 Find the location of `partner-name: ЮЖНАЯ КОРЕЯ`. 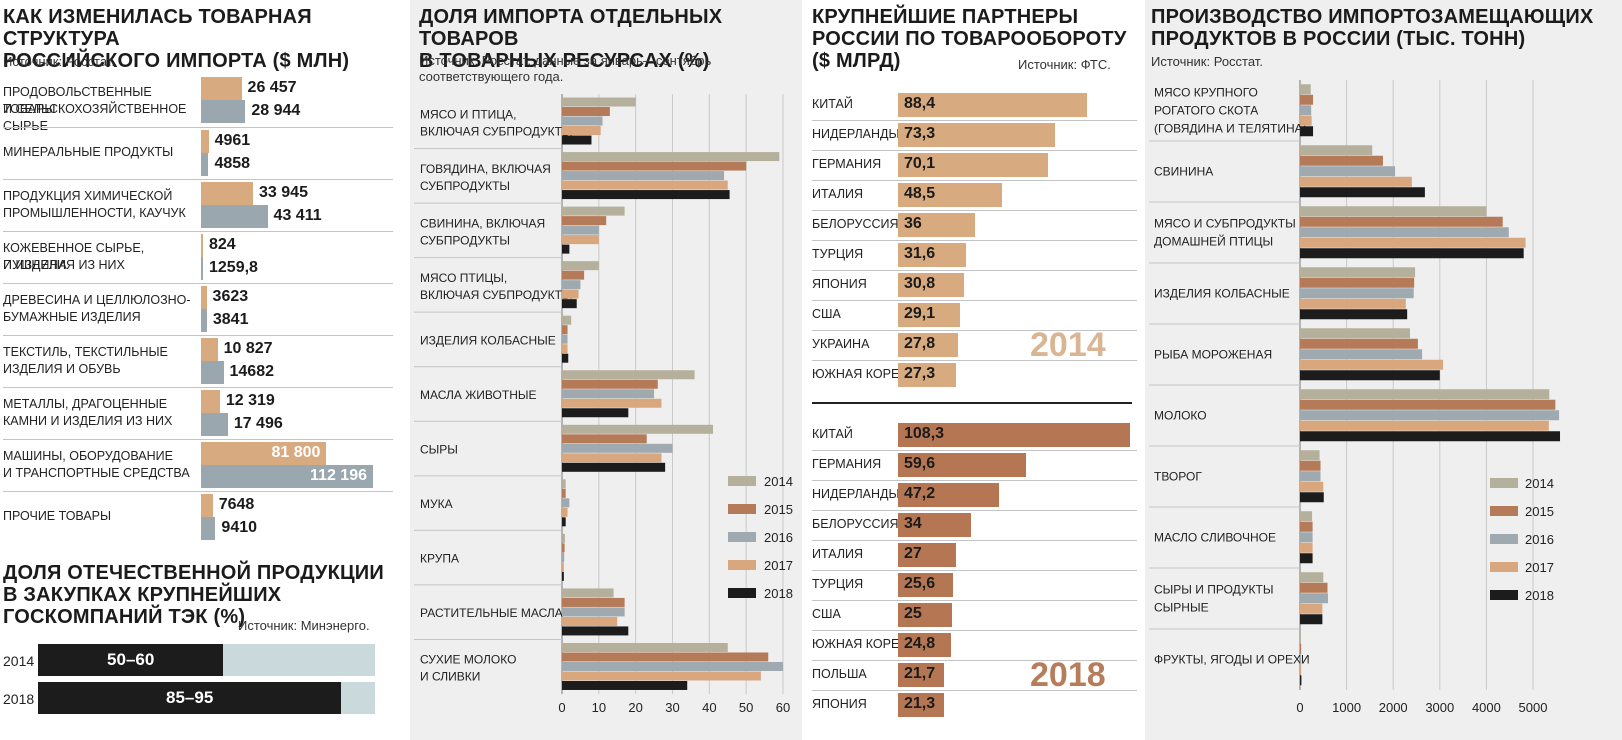

partner-name: ЮЖНАЯ КОРЕЯ is located at coordinates (860, 644).